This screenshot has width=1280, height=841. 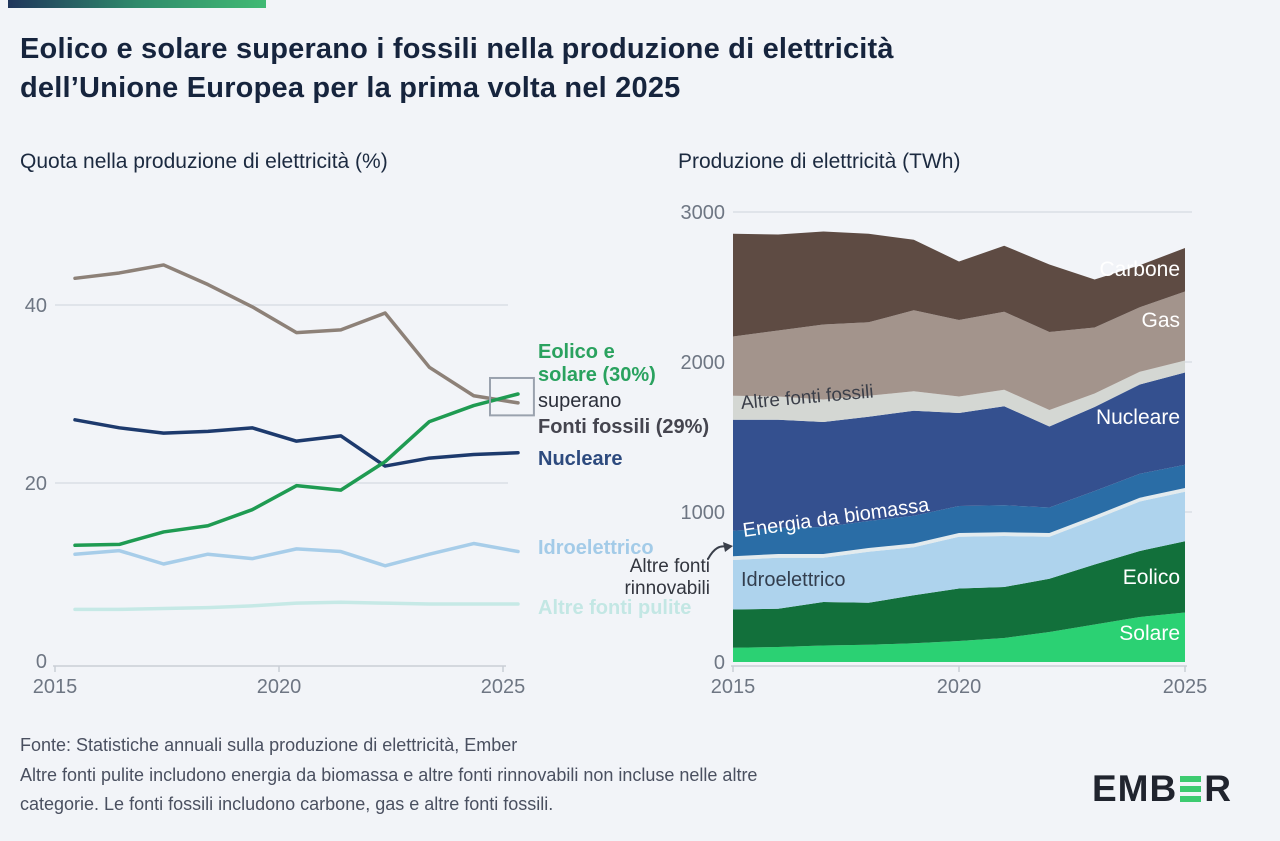 What do you see at coordinates (793, 580) in the screenshot?
I see `area-label-idroelettrico: Idroelettrico` at bounding box center [793, 580].